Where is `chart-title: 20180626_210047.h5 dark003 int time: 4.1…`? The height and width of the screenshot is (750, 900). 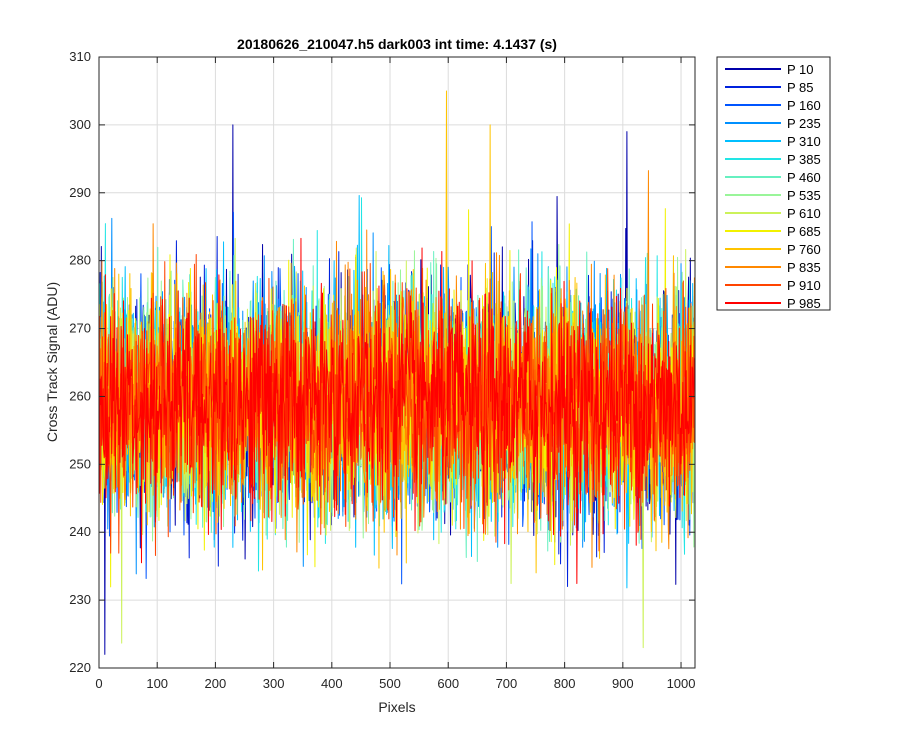
chart-title: 20180626_210047.h5 dark003 int time: 4.1… is located at coordinates (397, 44).